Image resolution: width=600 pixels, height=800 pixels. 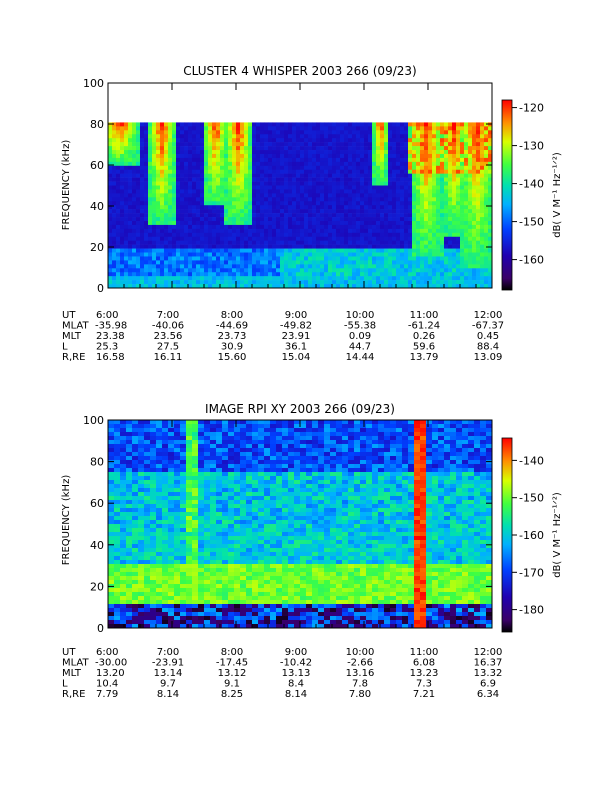 What do you see at coordinates (66, 185) in the screenshot?
I see `panel-1-ylabel: FREQUENCY (kHz)` at bounding box center [66, 185].